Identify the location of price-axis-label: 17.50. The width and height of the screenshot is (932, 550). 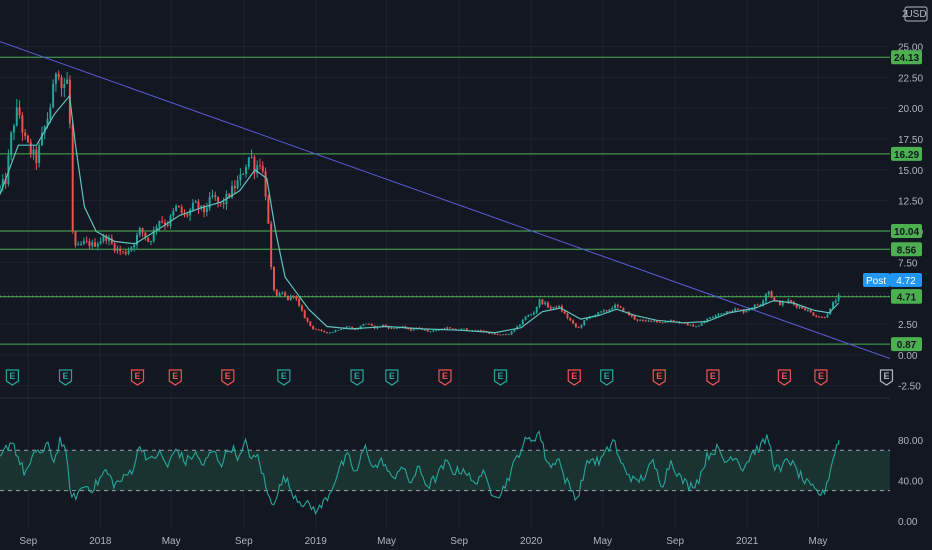
(910, 140).